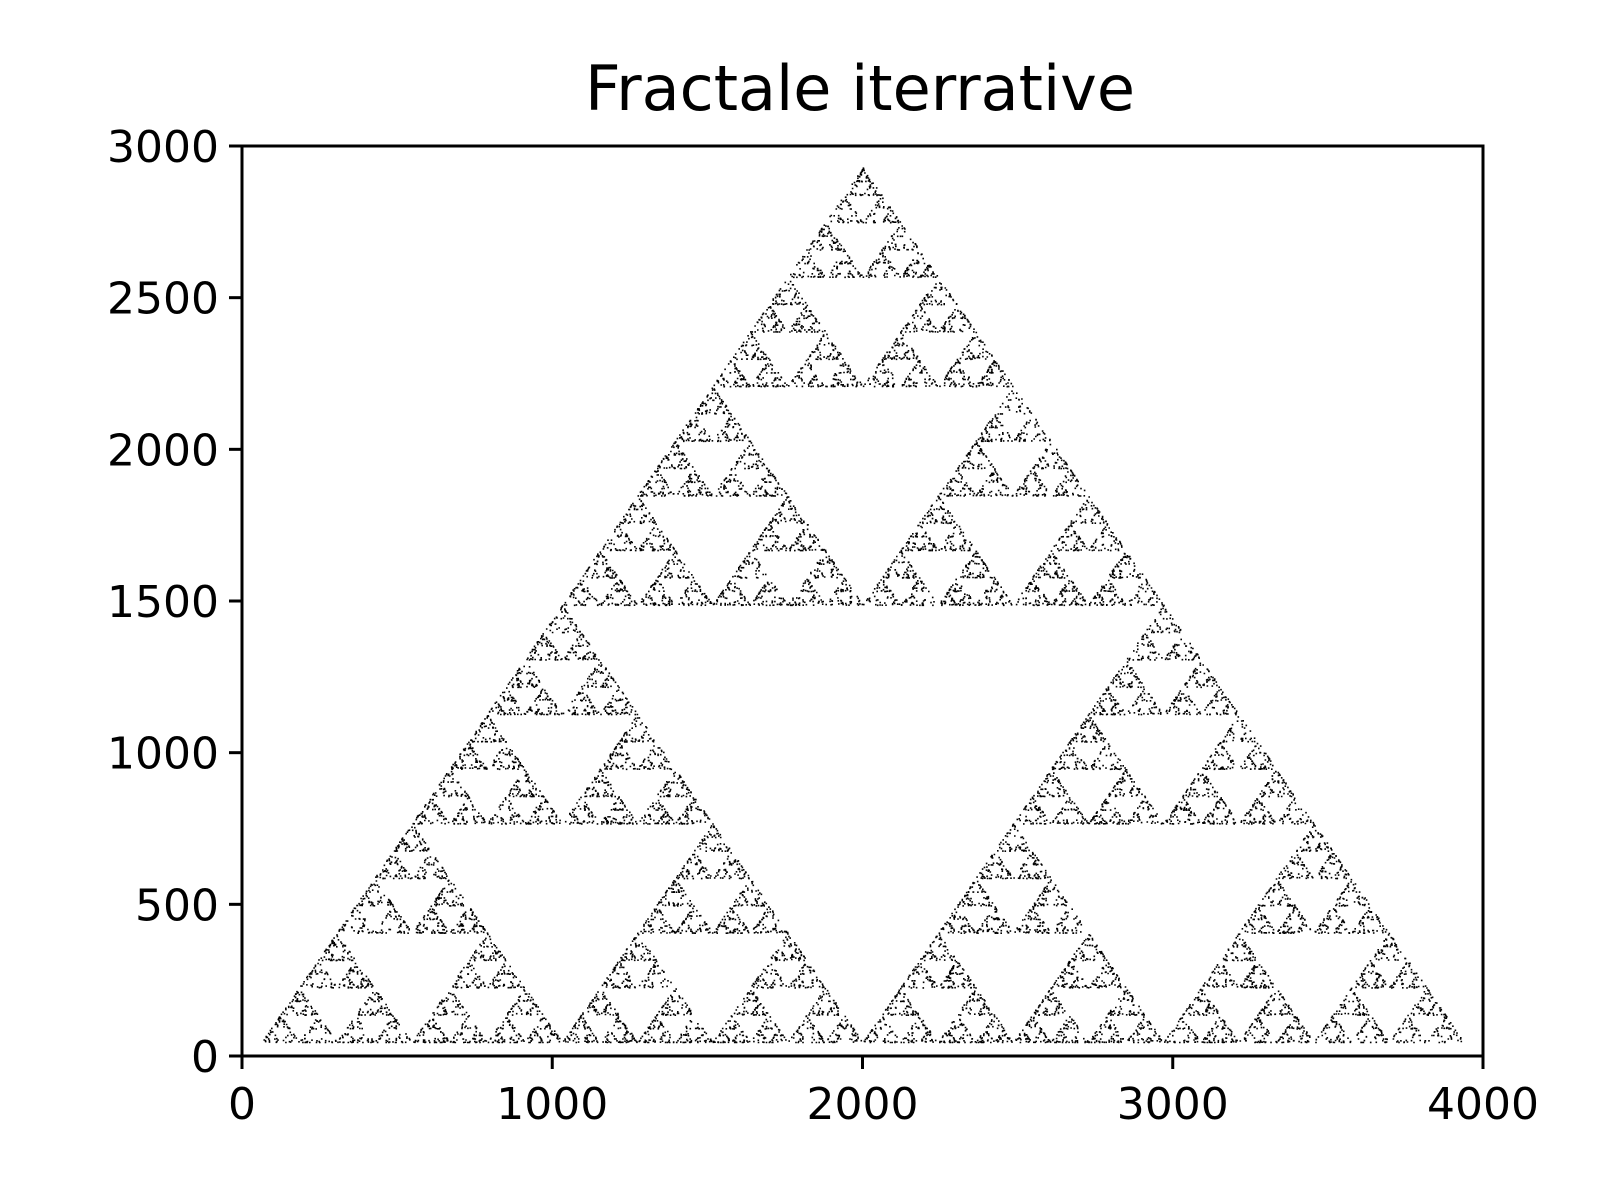 The width and height of the screenshot is (1600, 1200). What do you see at coordinates (163, 299) in the screenshot?
I see `y-tick-label-5: 2500` at bounding box center [163, 299].